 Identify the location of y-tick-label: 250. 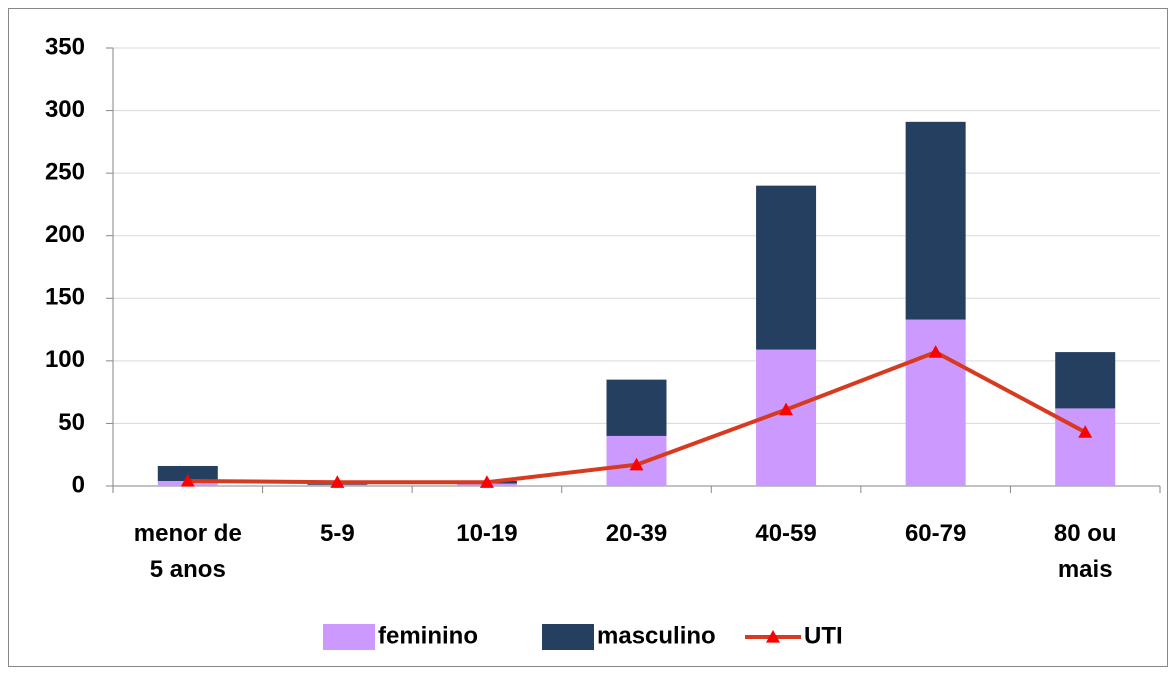
(65, 171).